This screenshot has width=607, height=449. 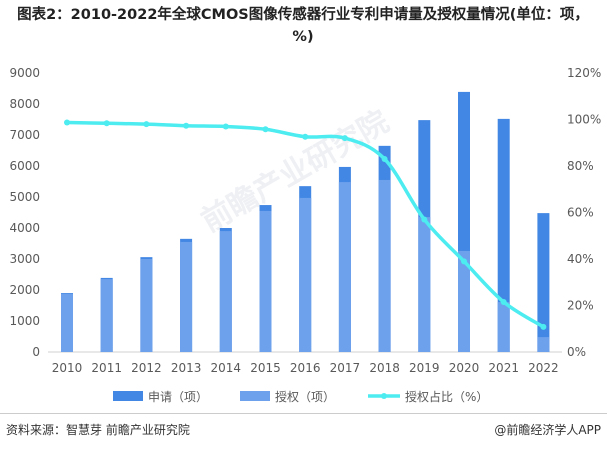 What do you see at coordinates (580, 306) in the screenshot?
I see `y2-tick-label: 20%` at bounding box center [580, 306].